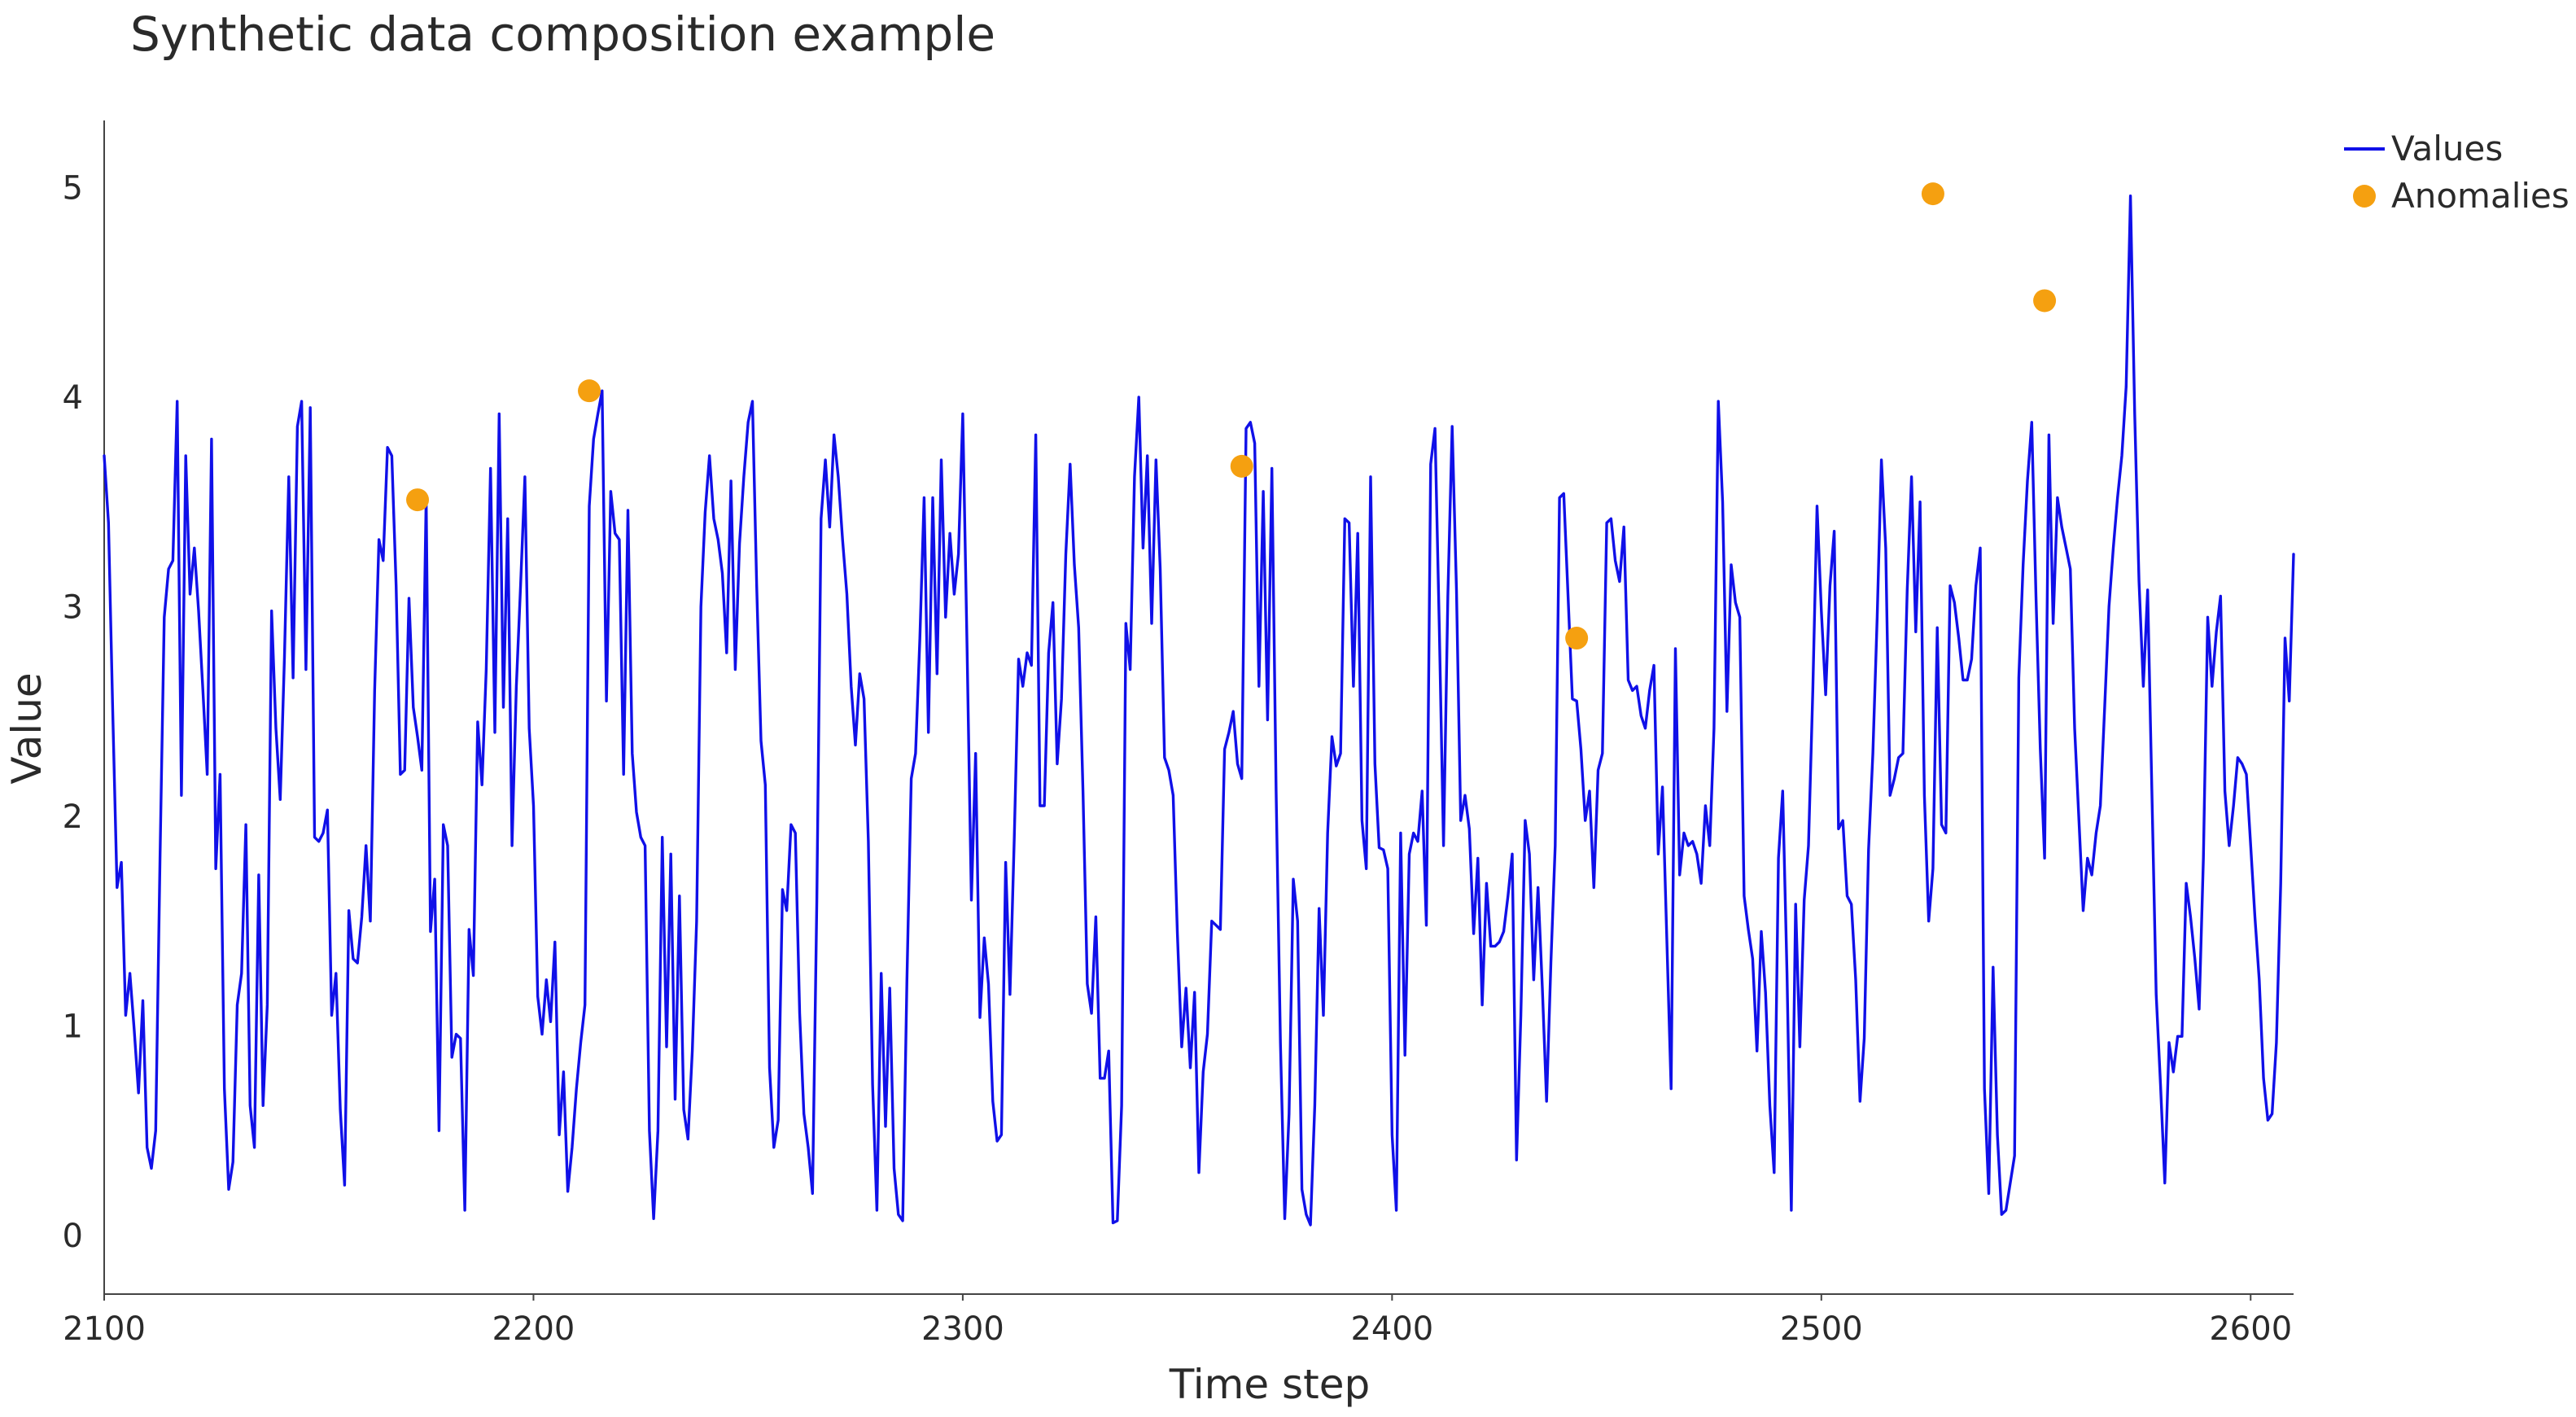 Image resolution: width=2576 pixels, height=1417 pixels. What do you see at coordinates (73, 712) in the screenshot?
I see `y-axis-ticks: 0 1 2 3 4 5` at bounding box center [73, 712].